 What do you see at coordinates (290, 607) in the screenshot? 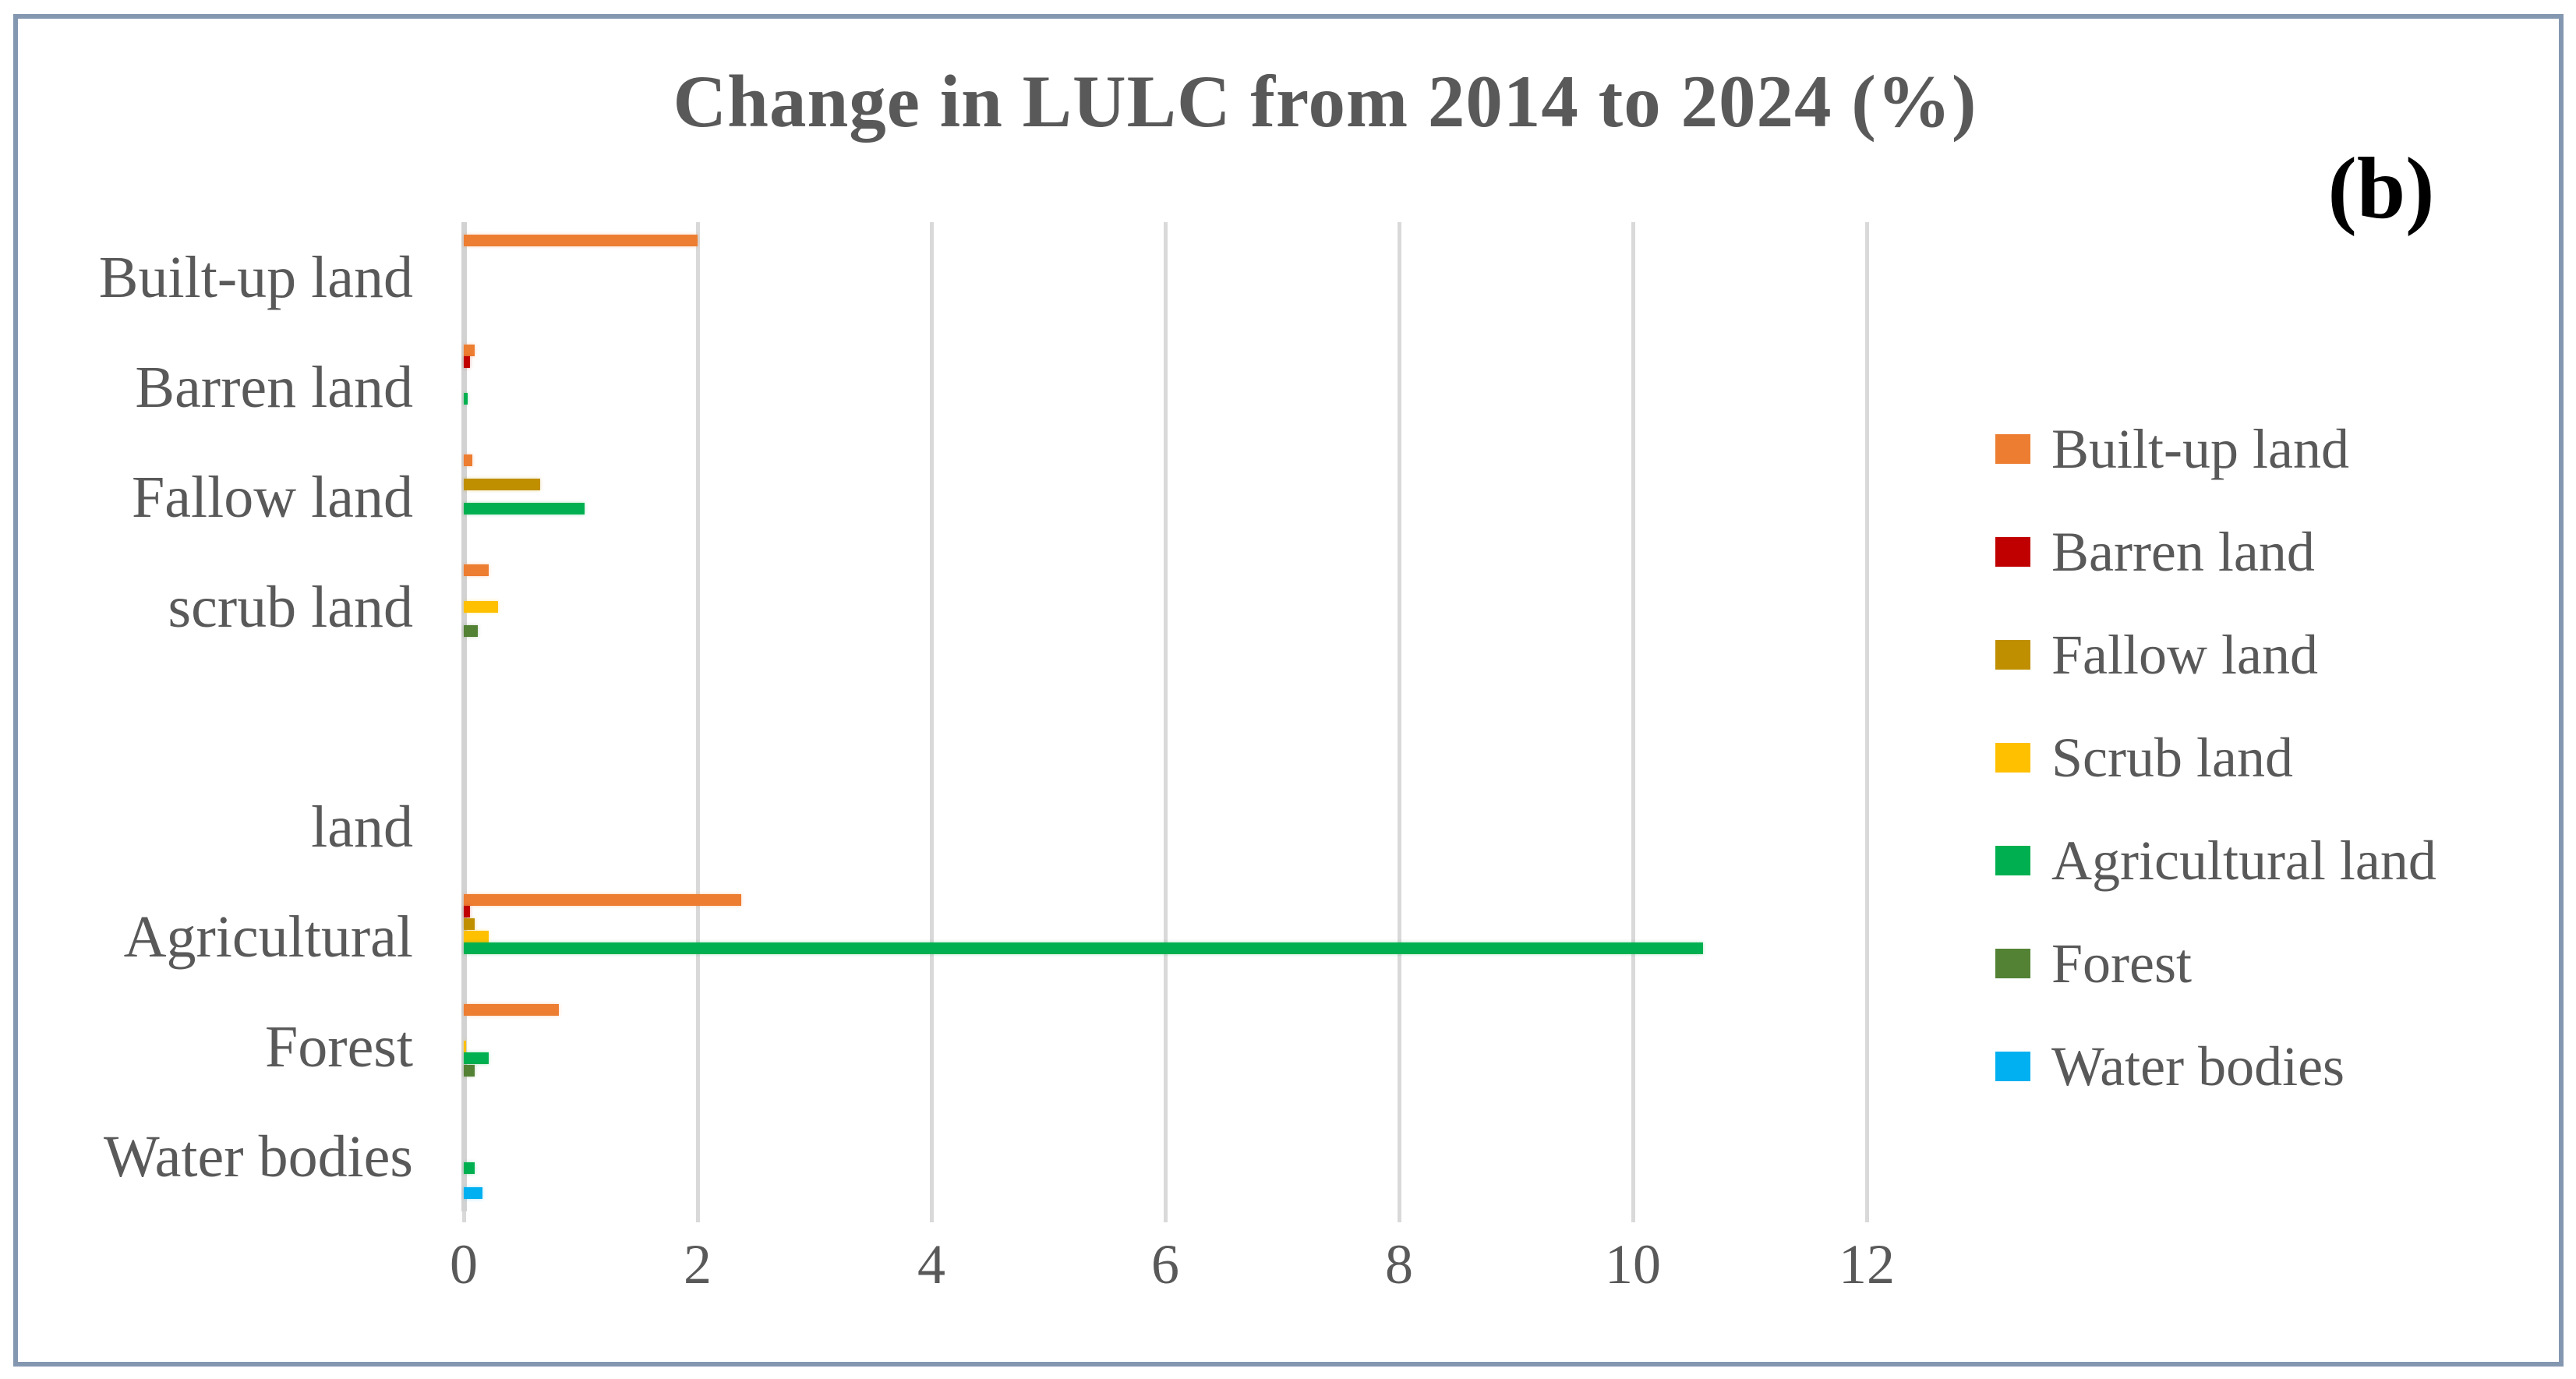
I see `category-label-3: scrub land` at bounding box center [290, 607].